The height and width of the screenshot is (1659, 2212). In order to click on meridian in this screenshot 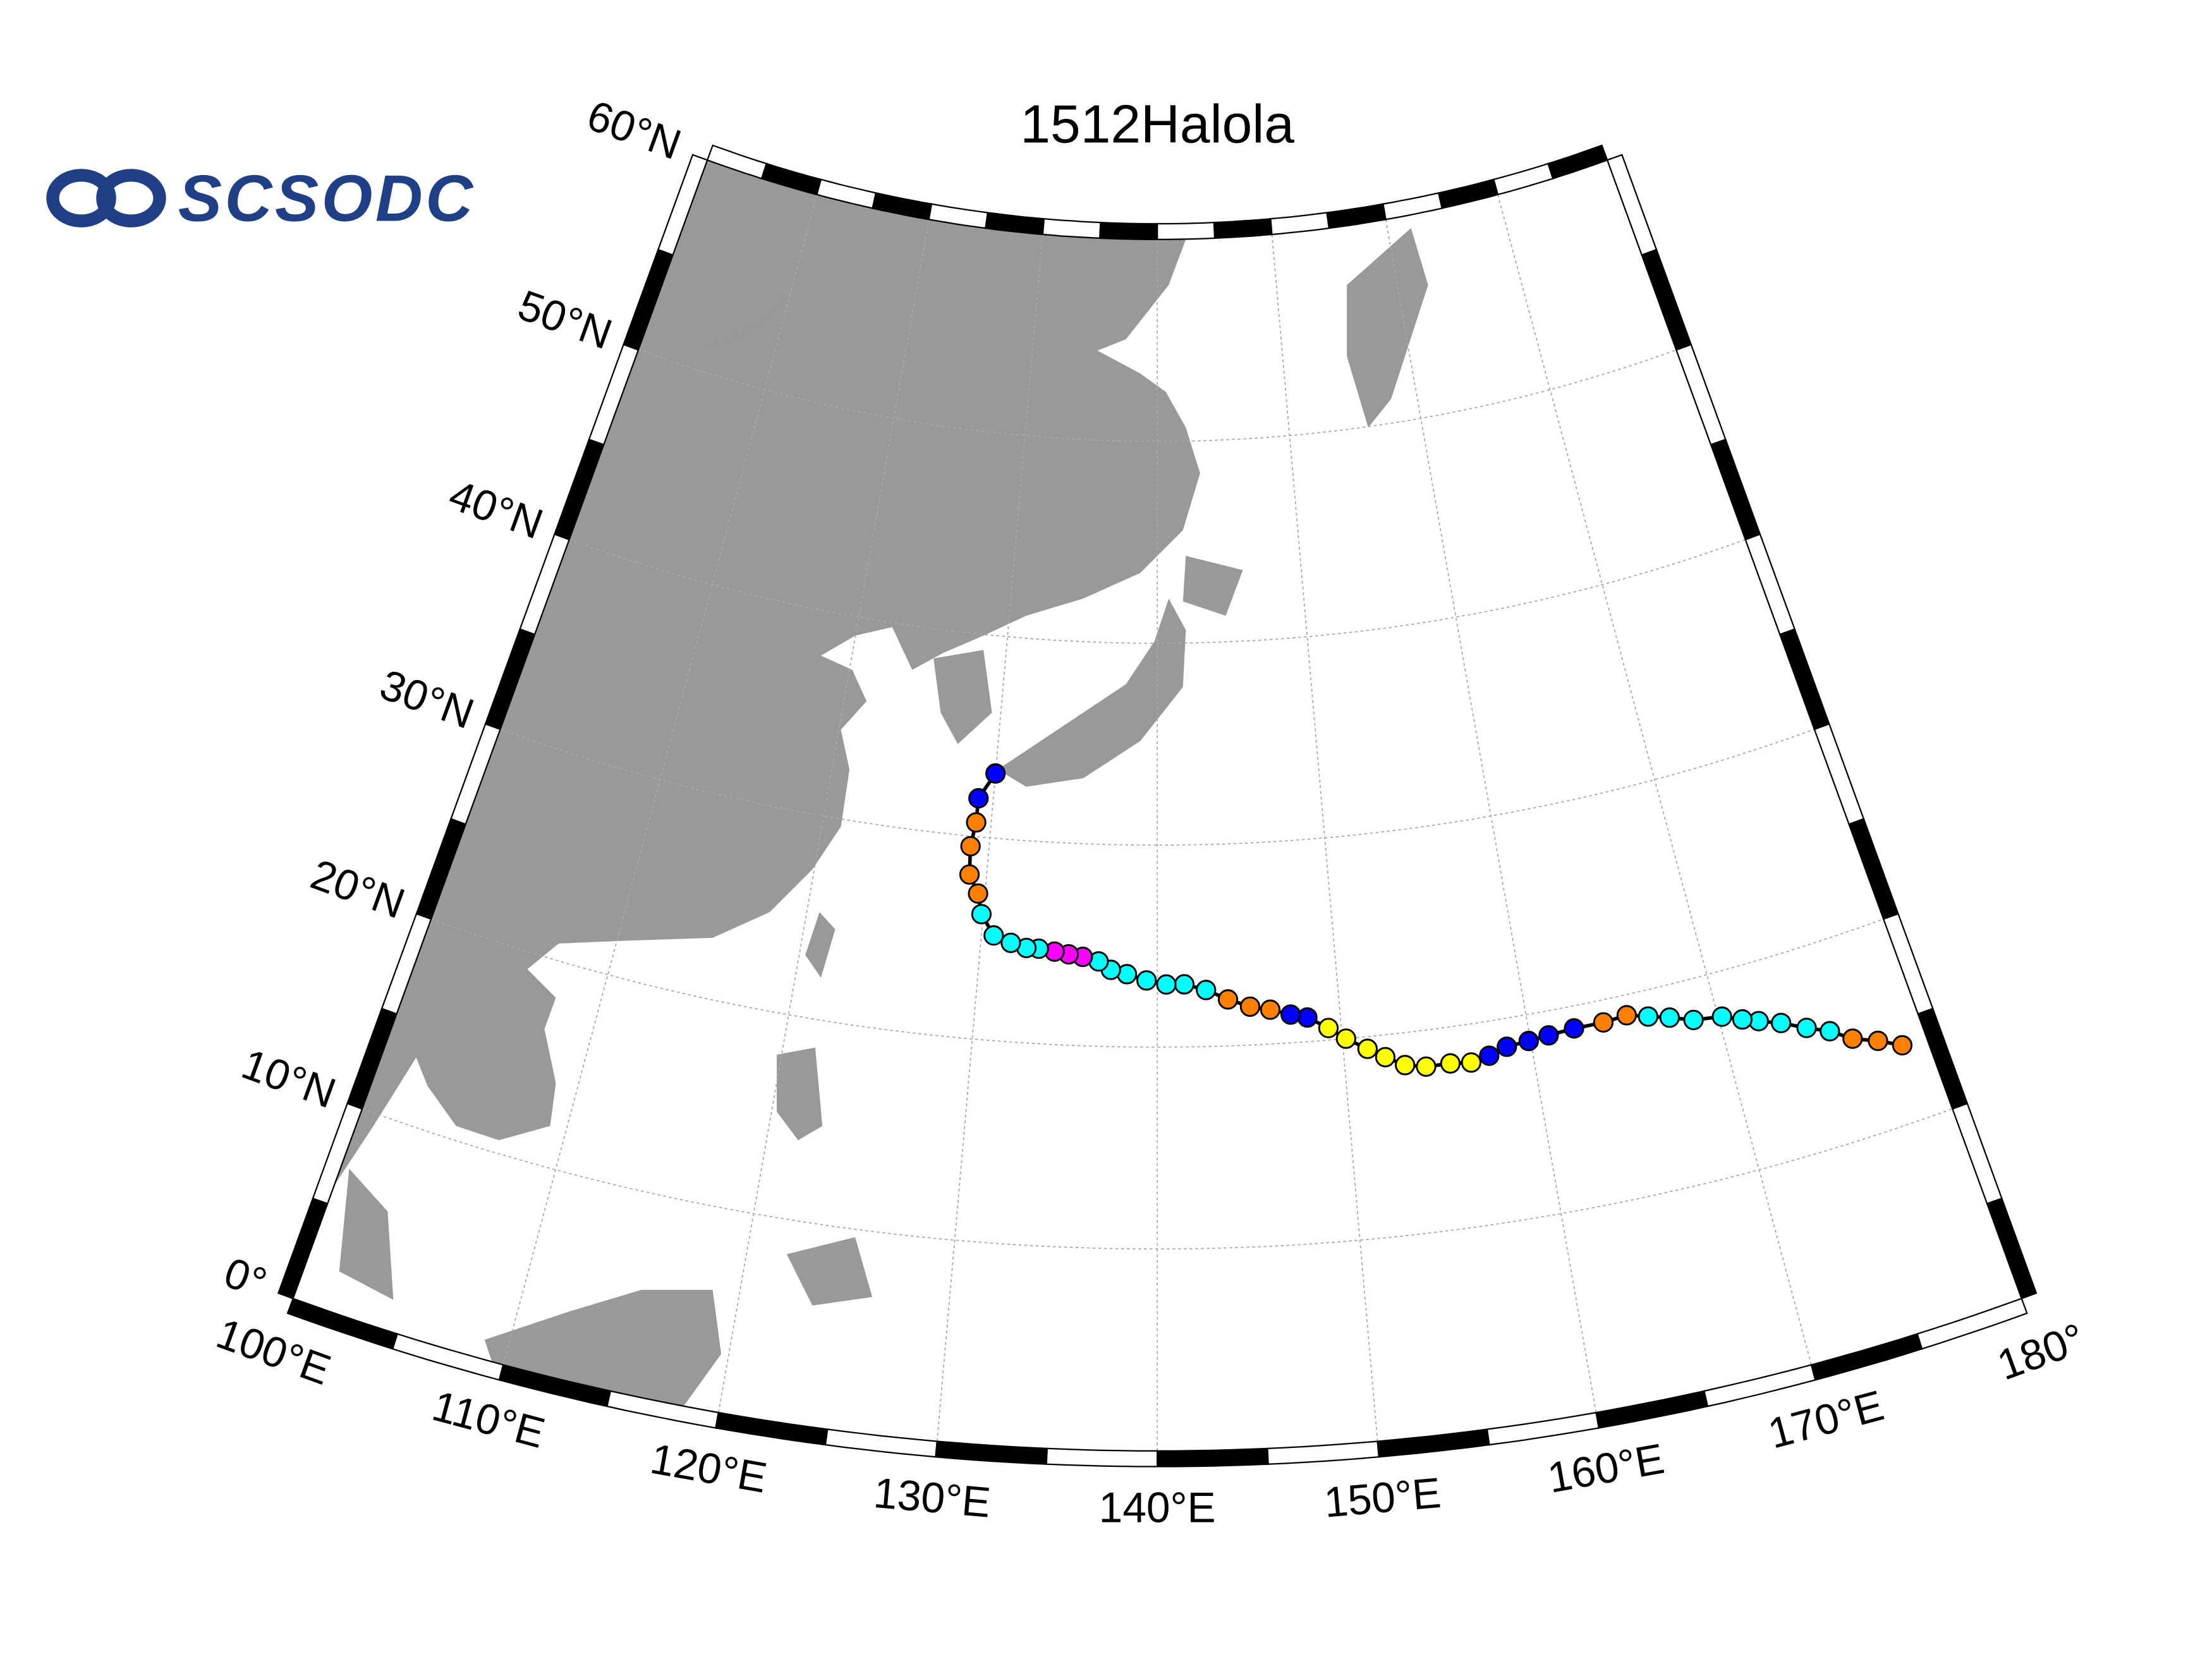, I will do `click(1654, 779)`.